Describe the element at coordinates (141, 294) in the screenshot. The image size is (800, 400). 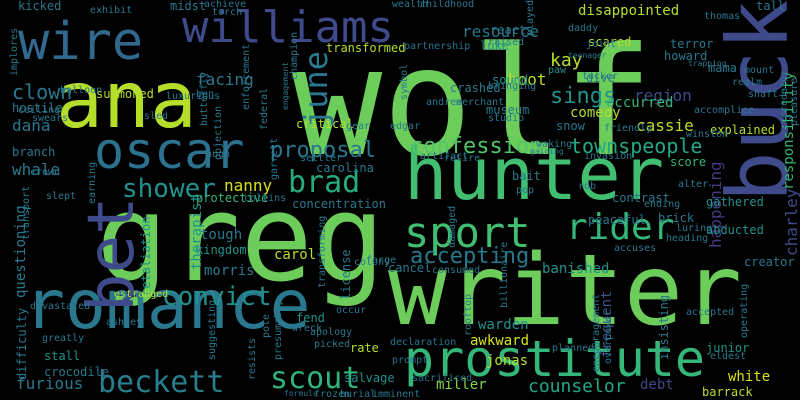
I see `cloud-word: estranged` at that location.